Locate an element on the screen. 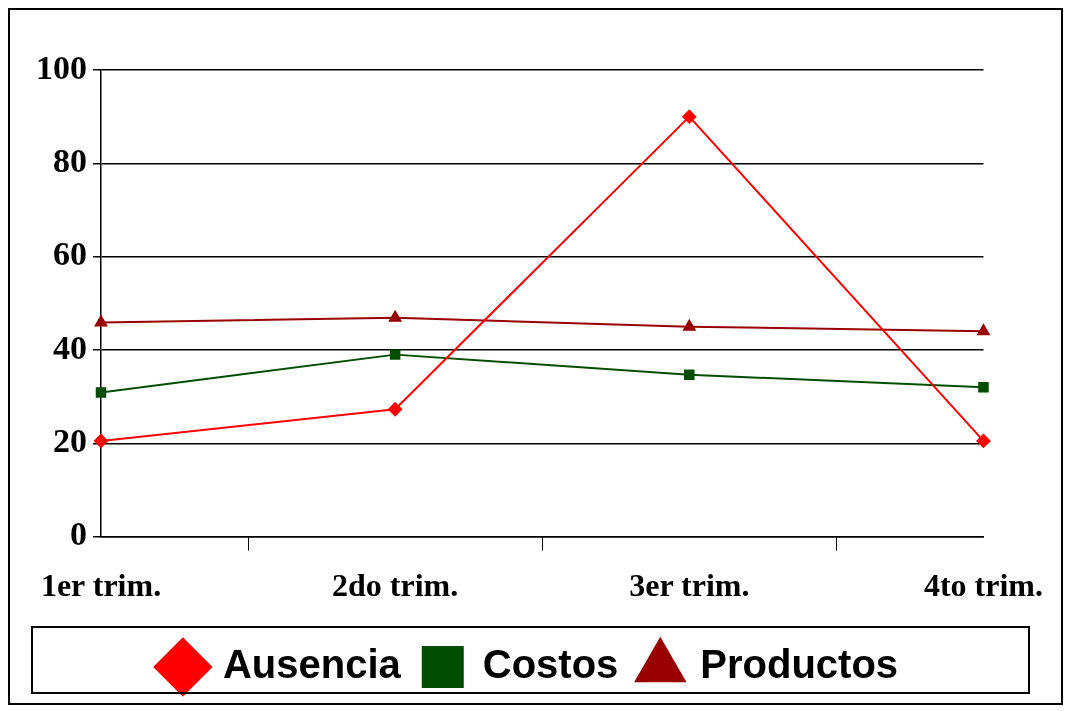 This screenshot has width=1071, height=711. legend-label: Costos is located at coordinates (550, 664).